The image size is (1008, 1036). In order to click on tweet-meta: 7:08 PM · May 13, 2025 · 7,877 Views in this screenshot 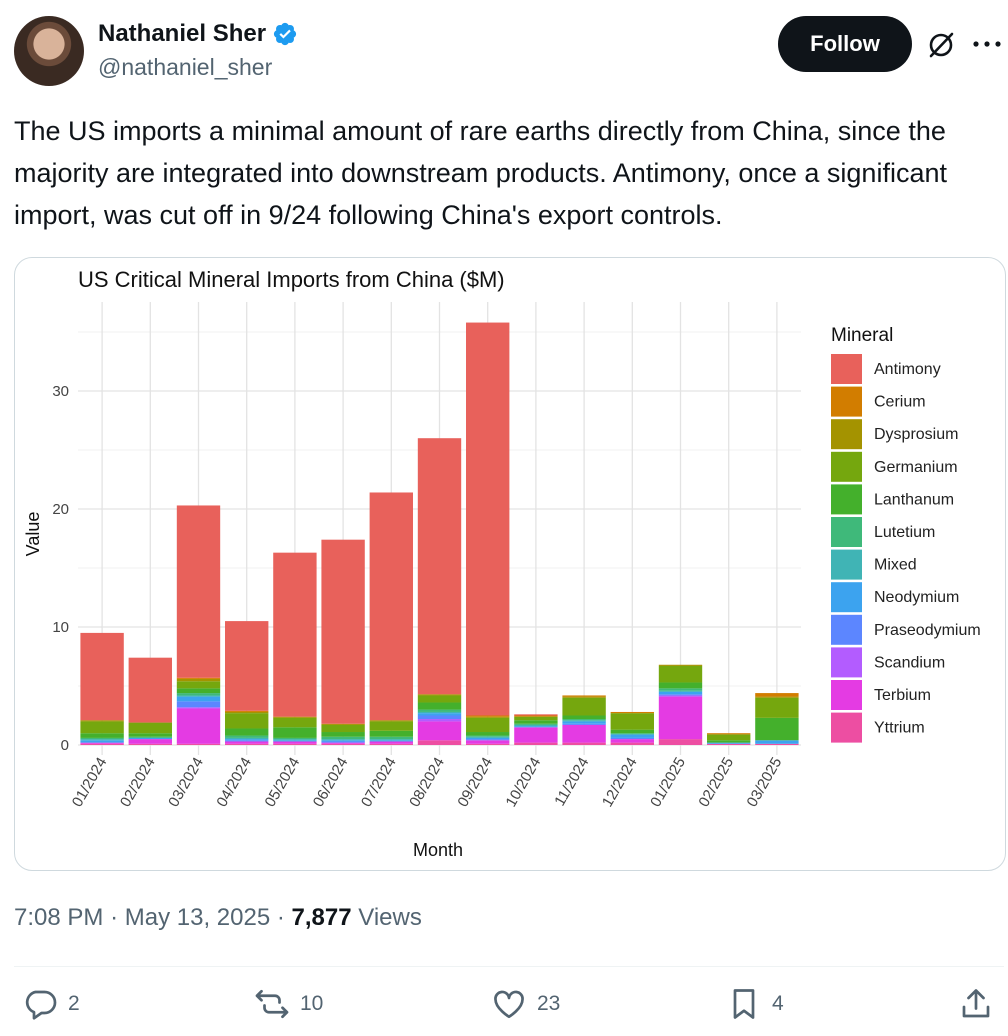, I will do `click(218, 918)`.